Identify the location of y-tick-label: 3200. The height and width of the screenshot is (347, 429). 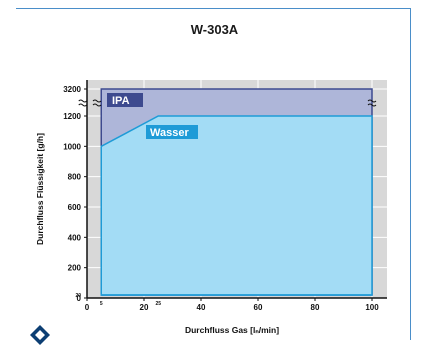
(72, 89).